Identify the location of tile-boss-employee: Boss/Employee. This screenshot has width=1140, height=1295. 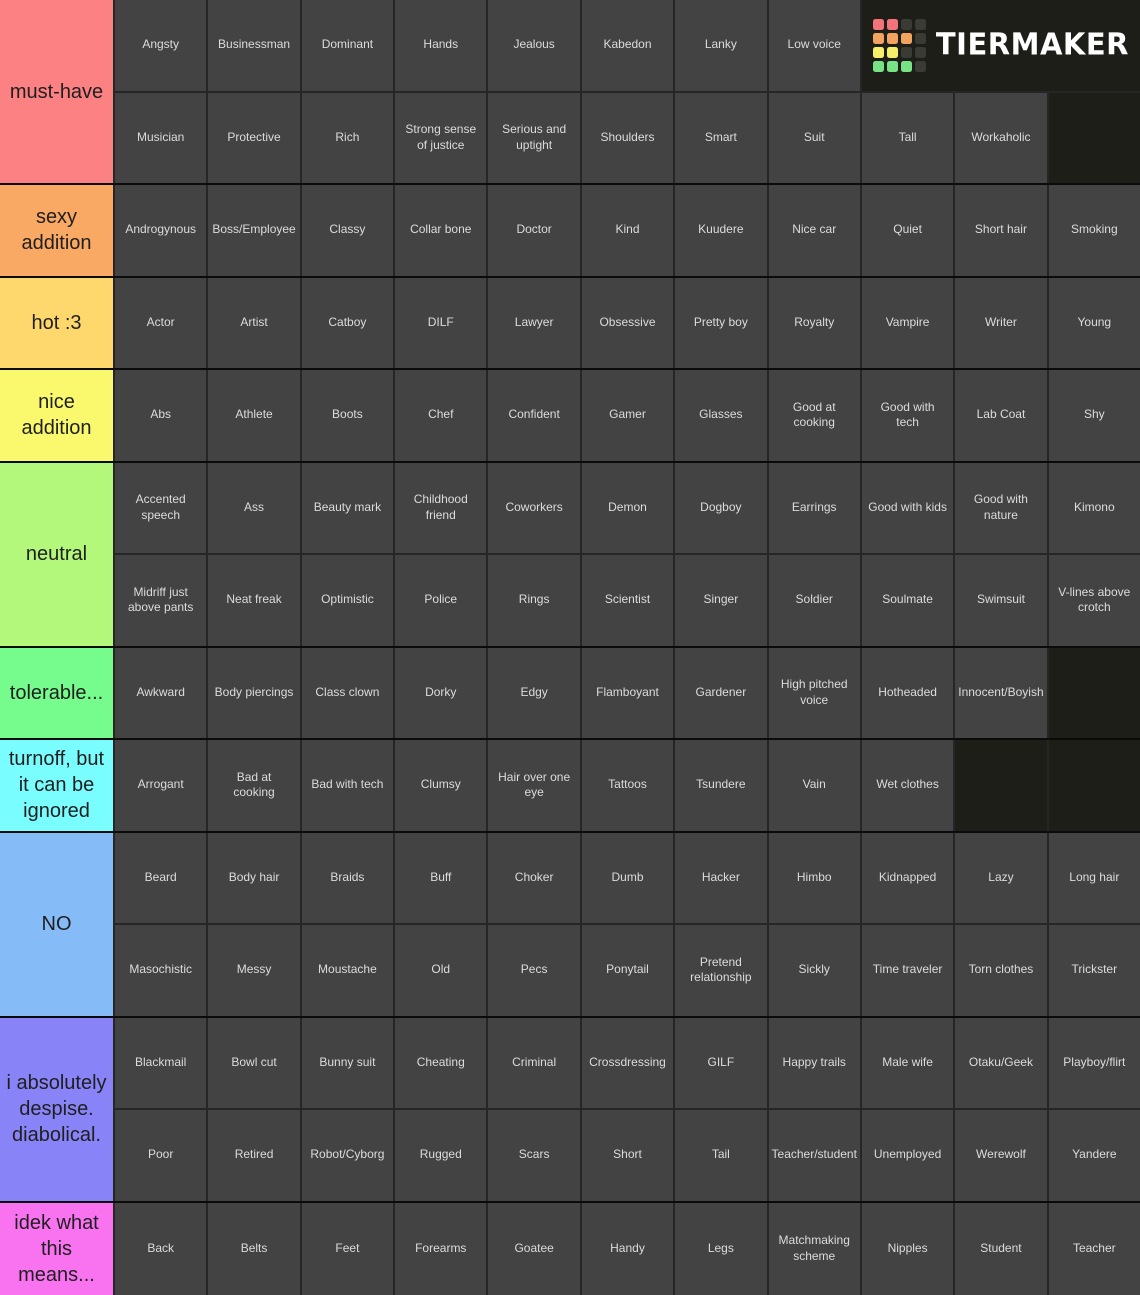
(254, 230).